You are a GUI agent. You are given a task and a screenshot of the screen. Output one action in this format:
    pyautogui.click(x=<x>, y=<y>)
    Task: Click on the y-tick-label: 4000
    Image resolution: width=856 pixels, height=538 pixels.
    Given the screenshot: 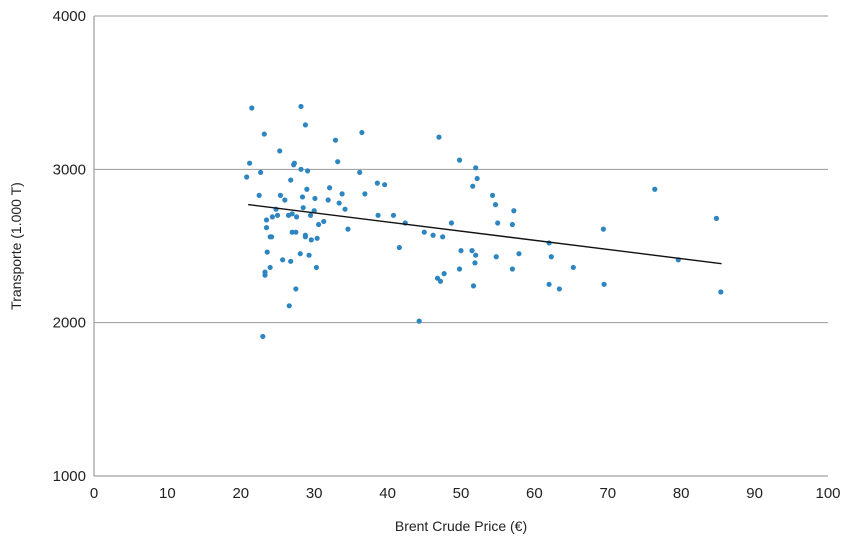 What is the action you would take?
    pyautogui.click(x=69, y=16)
    